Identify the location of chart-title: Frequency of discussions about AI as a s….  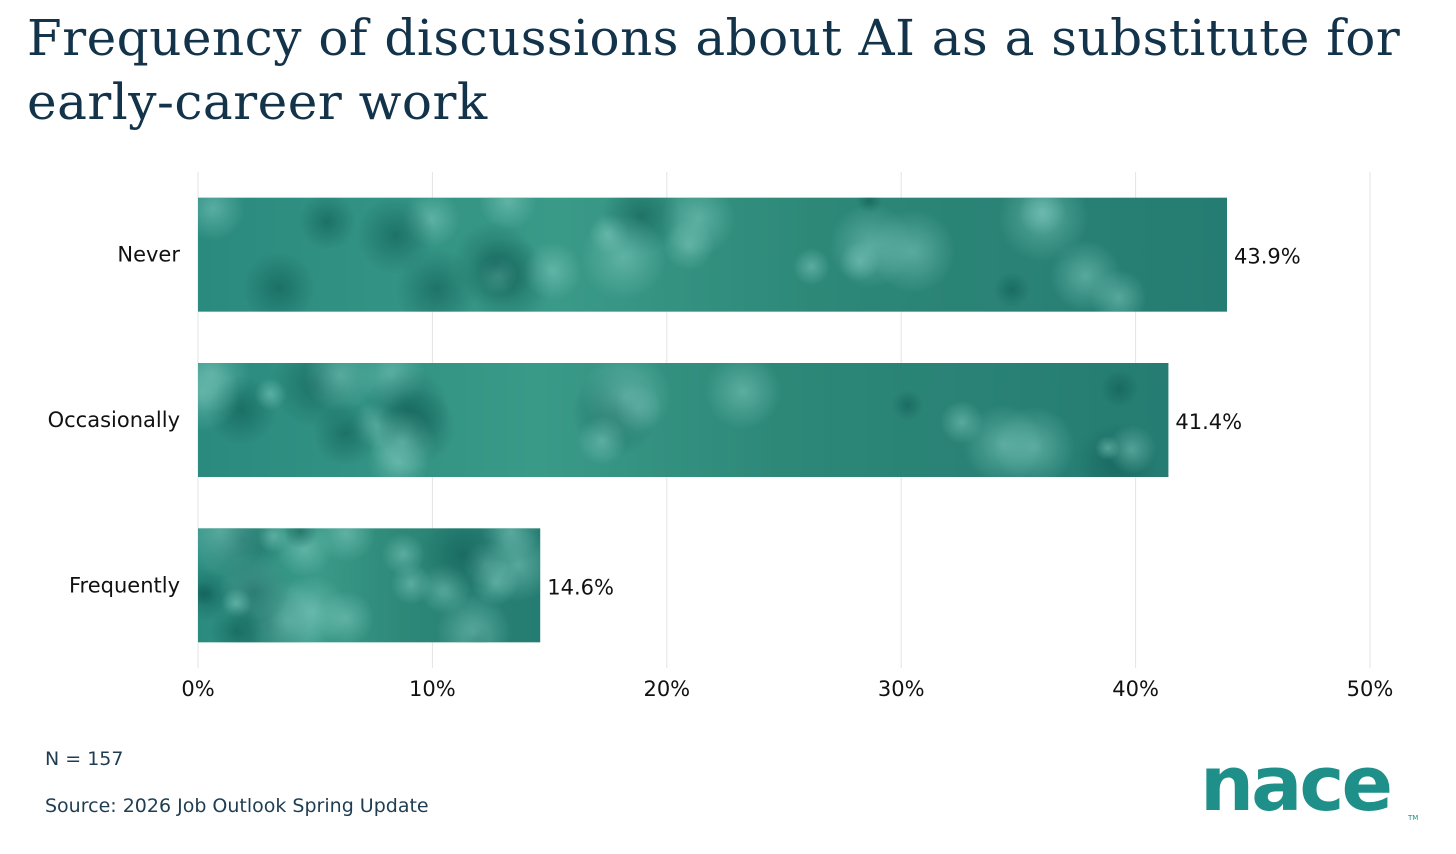
(714, 70).